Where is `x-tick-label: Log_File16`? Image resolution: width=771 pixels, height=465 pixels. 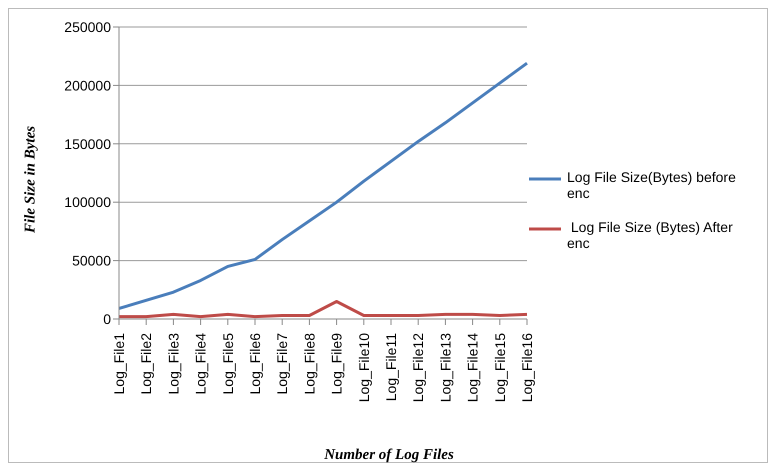 x-tick-label: Log_File16 is located at coordinates (527, 367).